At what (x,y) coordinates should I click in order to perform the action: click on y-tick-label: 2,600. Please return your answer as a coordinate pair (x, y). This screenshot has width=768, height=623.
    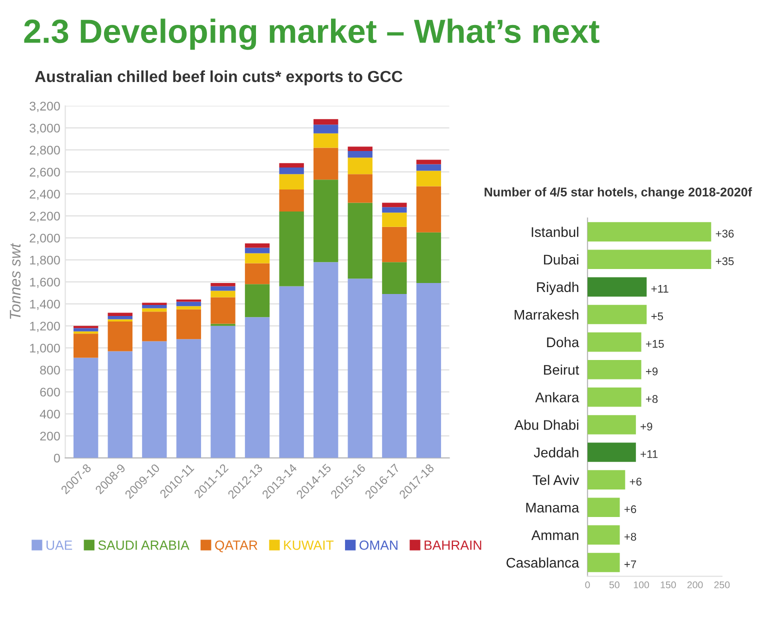
    Looking at the image, I should click on (45, 173).